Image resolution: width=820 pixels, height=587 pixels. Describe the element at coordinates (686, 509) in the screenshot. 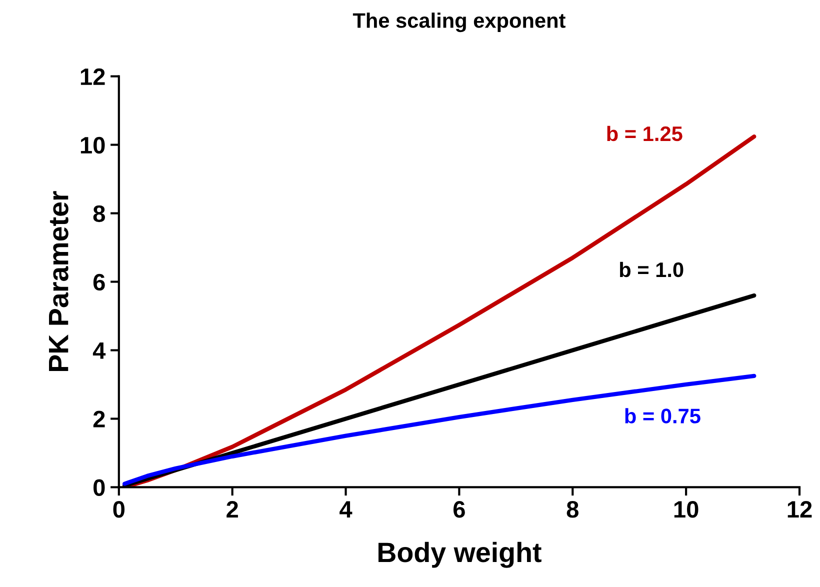

I see `x-tick-label: 10` at that location.